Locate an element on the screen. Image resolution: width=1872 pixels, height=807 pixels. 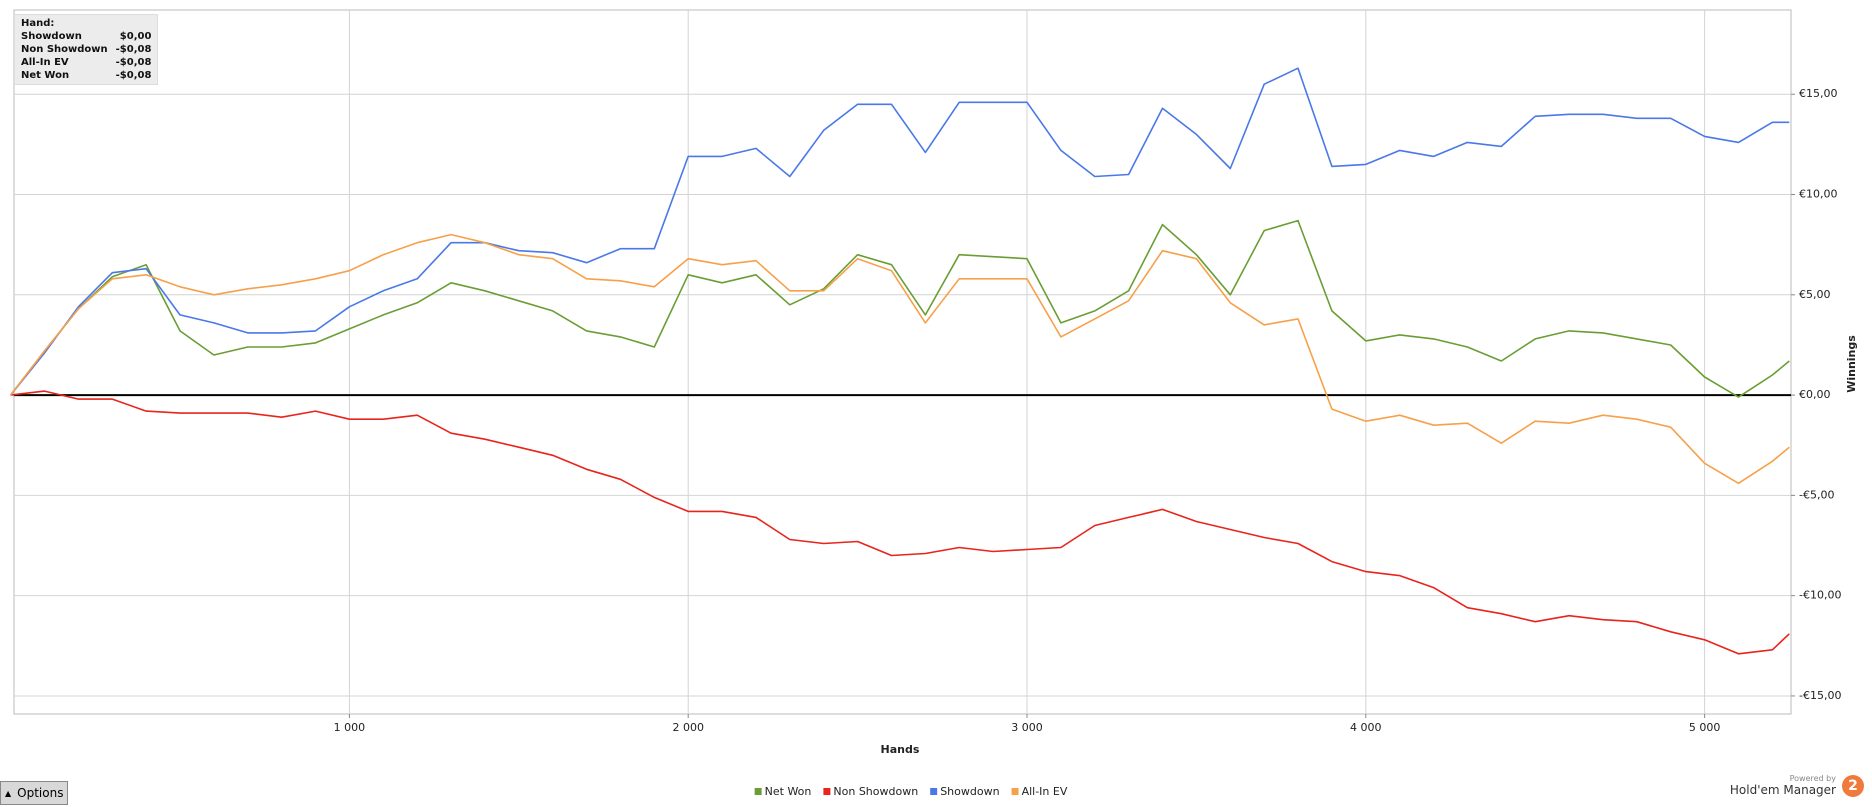
legend: Net Won Non Showdown Showdown All-In EV is located at coordinates (911, 791).